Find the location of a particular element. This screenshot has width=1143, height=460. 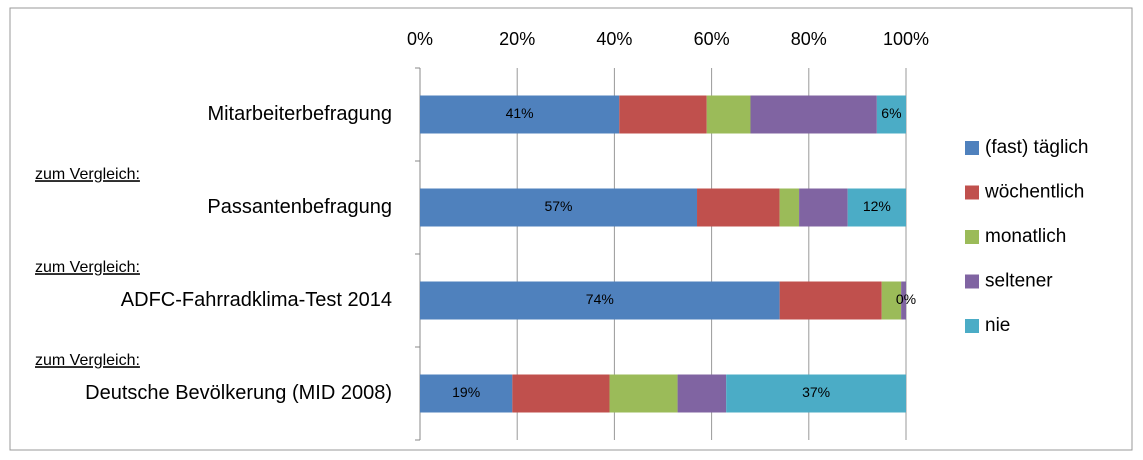

value-label: 6% is located at coordinates (891, 113).